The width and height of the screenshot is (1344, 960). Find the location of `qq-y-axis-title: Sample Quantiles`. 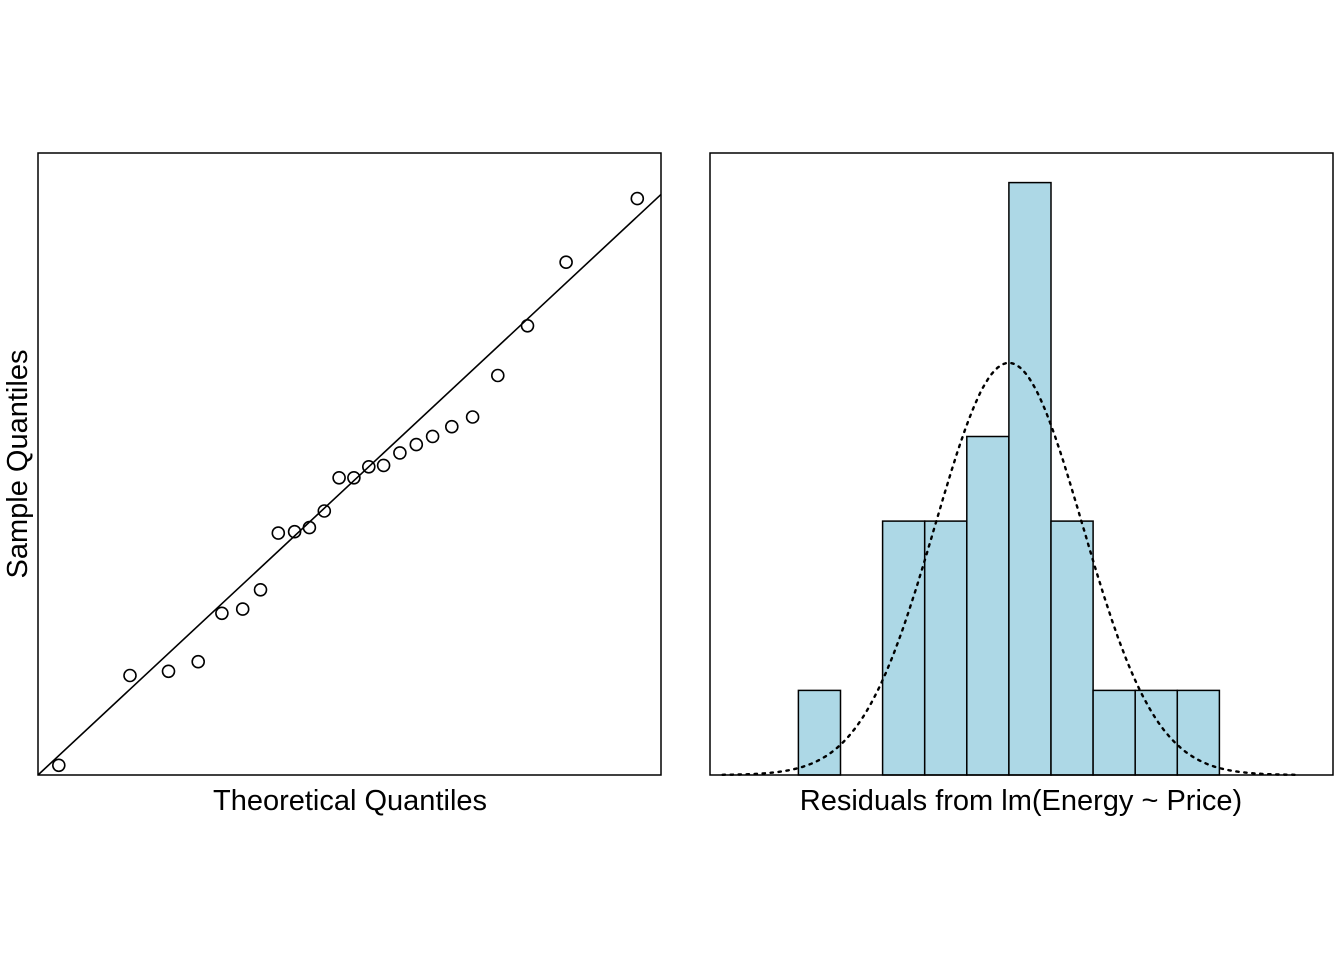

qq-y-axis-title: Sample Quantiles is located at coordinates (18, 464).